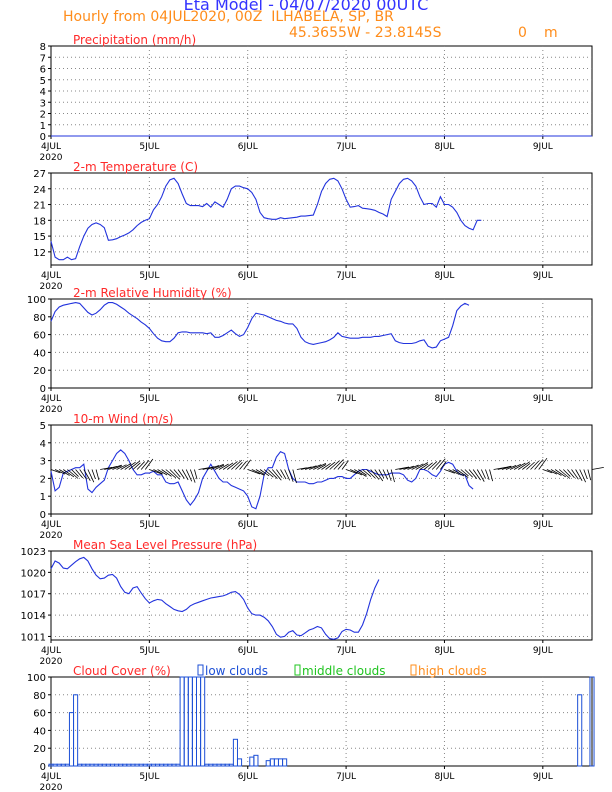 Image resolution: width=612 pixels, height=792 pixels. Describe the element at coordinates (39, 206) in the screenshot. I see `y-tick-label: 21` at that location.